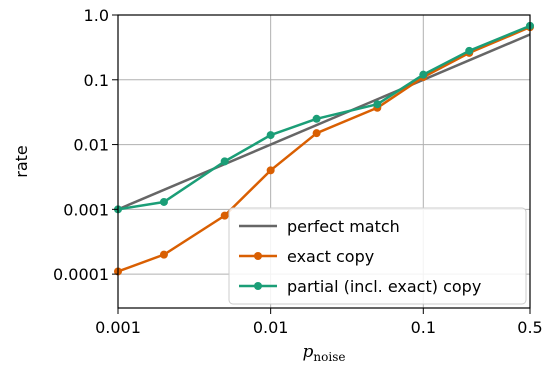 This screenshot has height=373, width=556. I want to click on y-tick-label: 1.0, so click(96, 15).